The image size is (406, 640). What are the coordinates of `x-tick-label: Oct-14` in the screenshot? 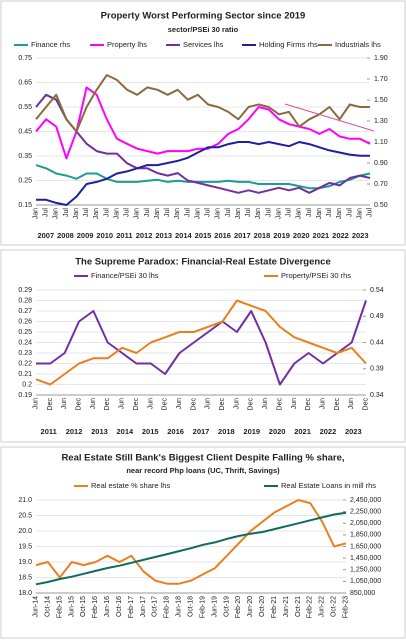 It's located at (47, 606).